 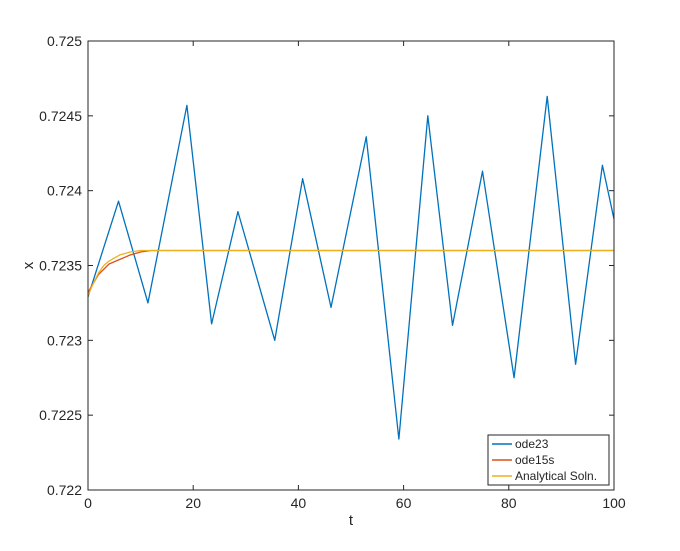 What do you see at coordinates (534, 460) in the screenshot?
I see `legend-label-2: ode15s` at bounding box center [534, 460].